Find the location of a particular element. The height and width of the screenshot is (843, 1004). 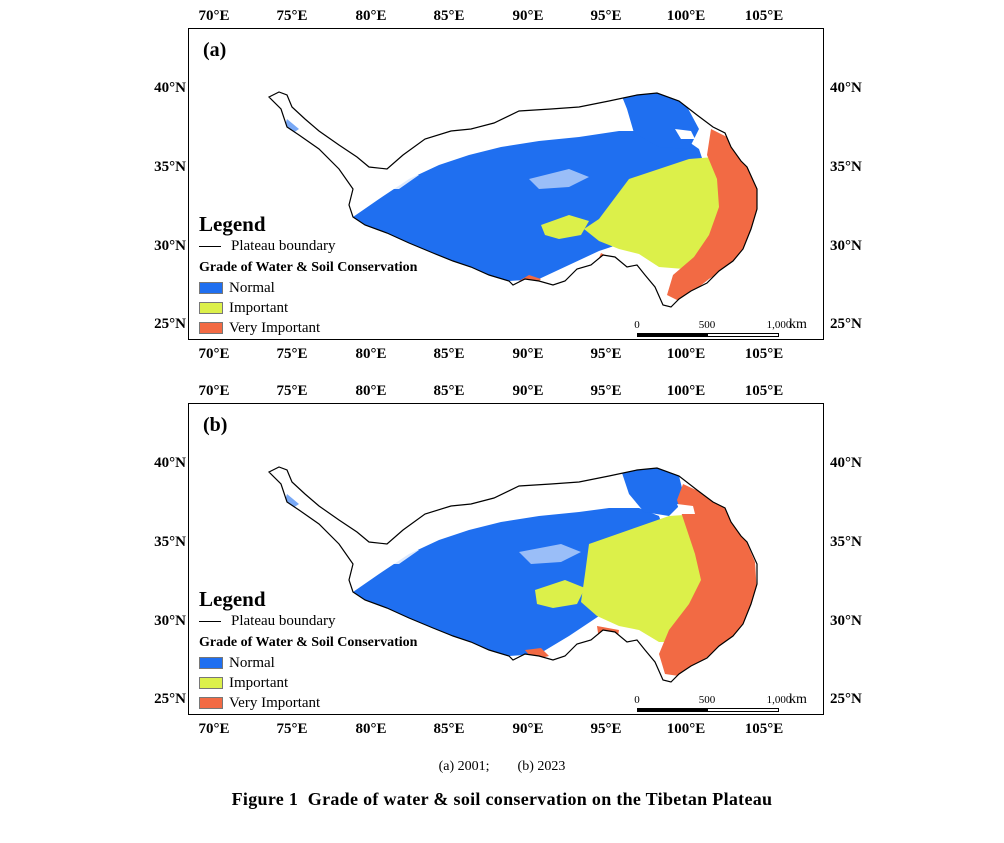

important-swatch is located at coordinates (211, 683).